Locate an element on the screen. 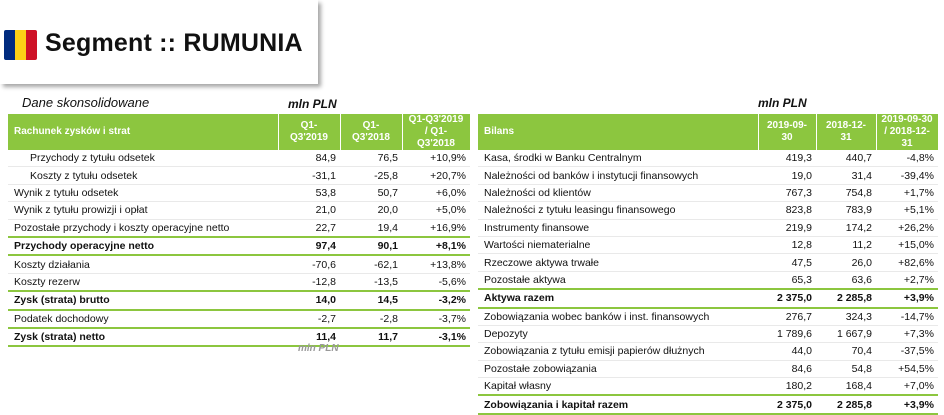 Image resolution: width=944 pixels, height=415 pixels. table-row-total: Aktywa razem 2 375,0 2 285,8 +3,9% is located at coordinates (708, 298).